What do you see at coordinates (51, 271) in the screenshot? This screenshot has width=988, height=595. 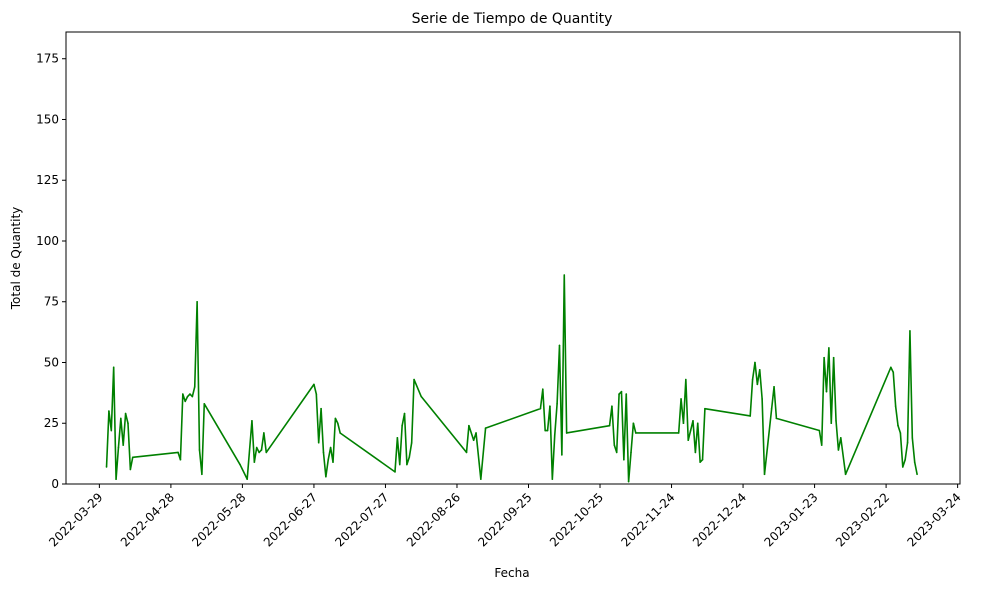 I see `y-axis-ticks: 0 25 50 75 100 125 150 175` at bounding box center [51, 271].